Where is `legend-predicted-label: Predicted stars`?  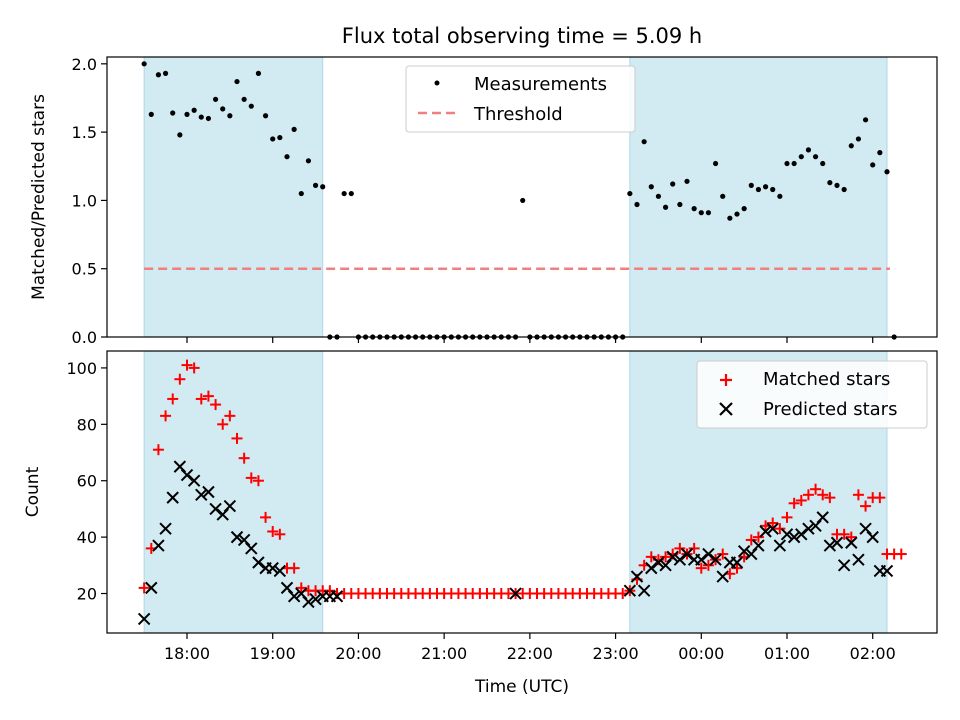 legend-predicted-label: Predicted stars is located at coordinates (830, 409).